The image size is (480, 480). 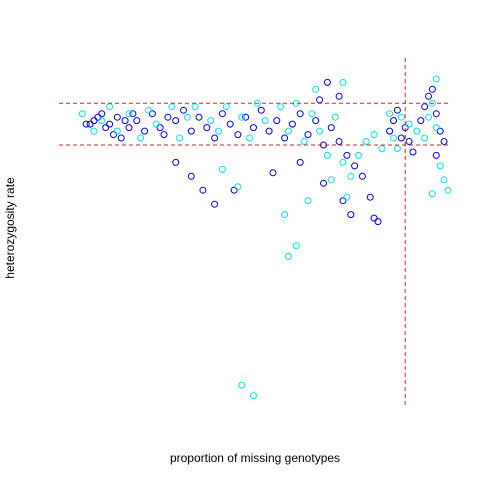 I want to click on x-axis-label: proportion of missing genotypes, so click(x=255, y=458).